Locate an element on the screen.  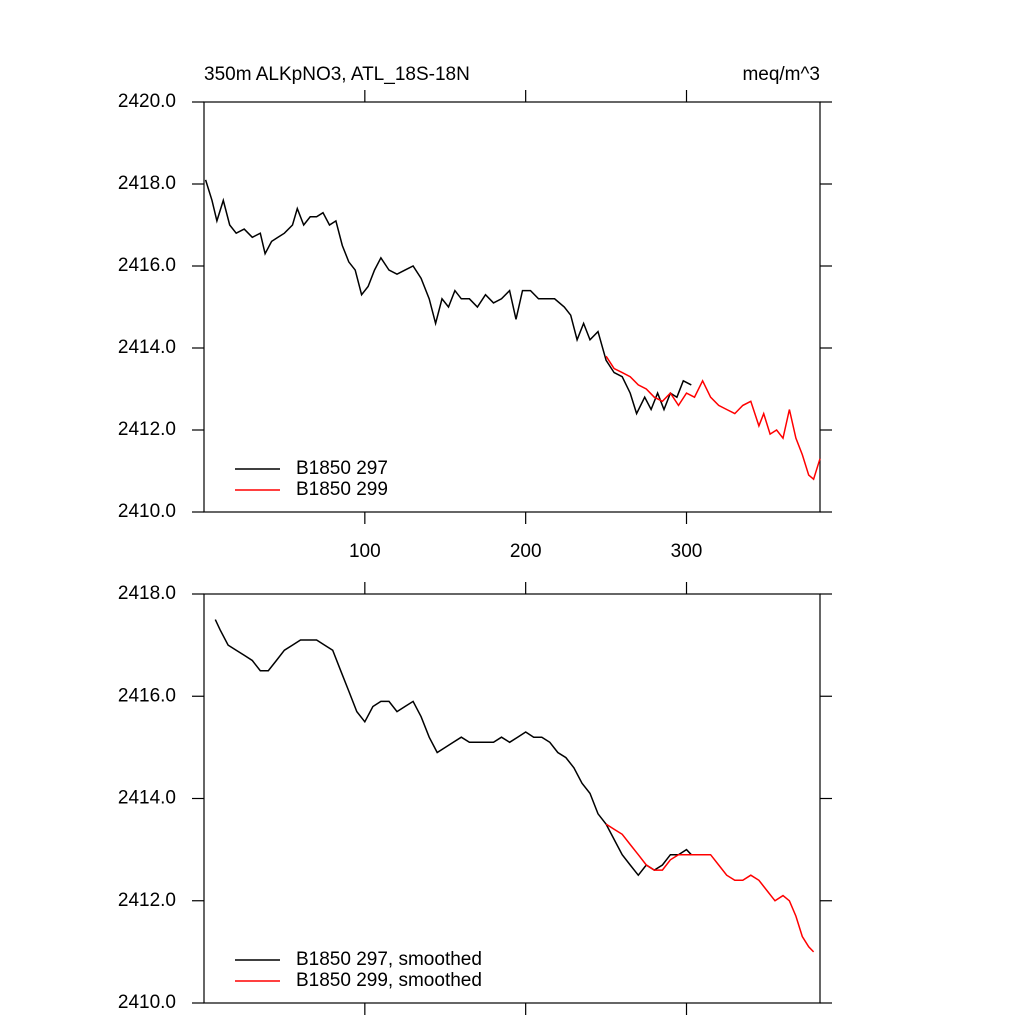
legend-label: B1850 299, smoothed is located at coordinates (389, 980).